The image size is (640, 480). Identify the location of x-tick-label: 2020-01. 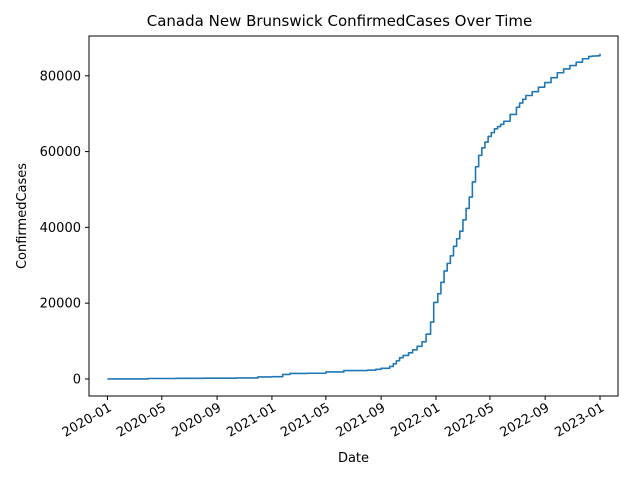
(87, 420).